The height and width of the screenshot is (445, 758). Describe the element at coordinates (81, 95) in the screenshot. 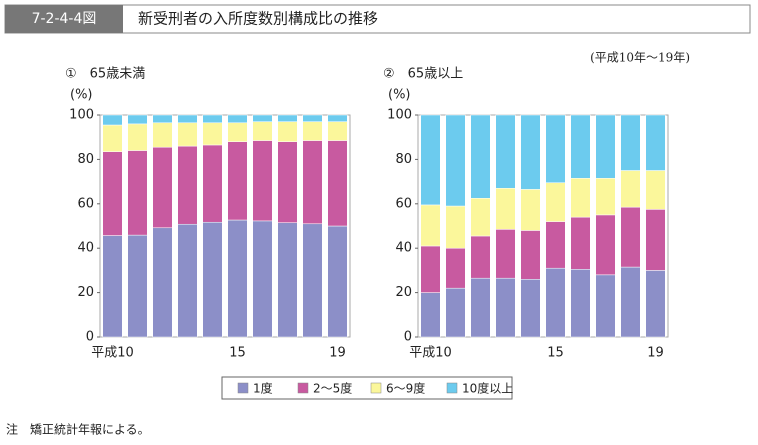

I see `y-axis-label: (%)` at that location.